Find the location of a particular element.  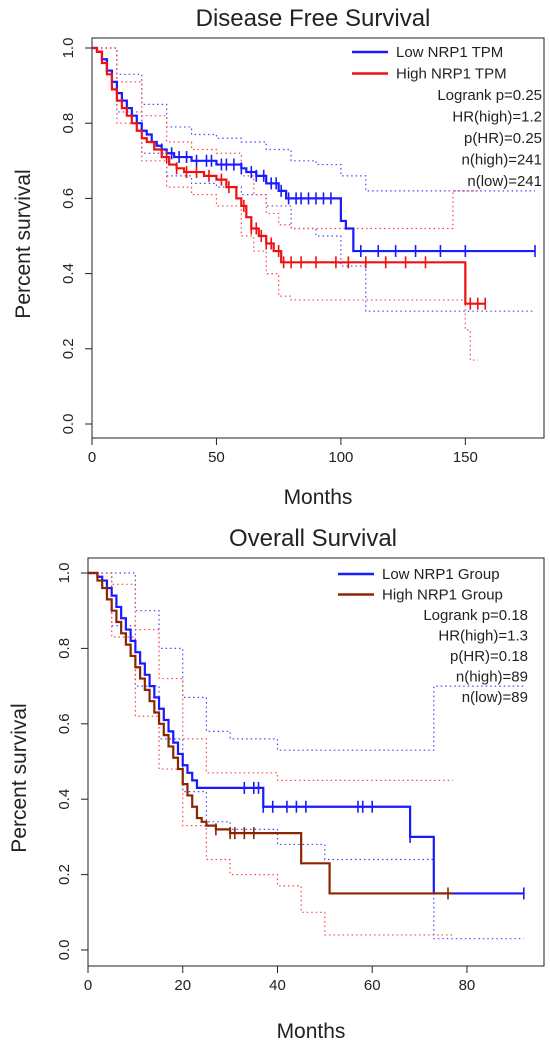

stat-text: n(low)=89 is located at coordinates (495, 697).